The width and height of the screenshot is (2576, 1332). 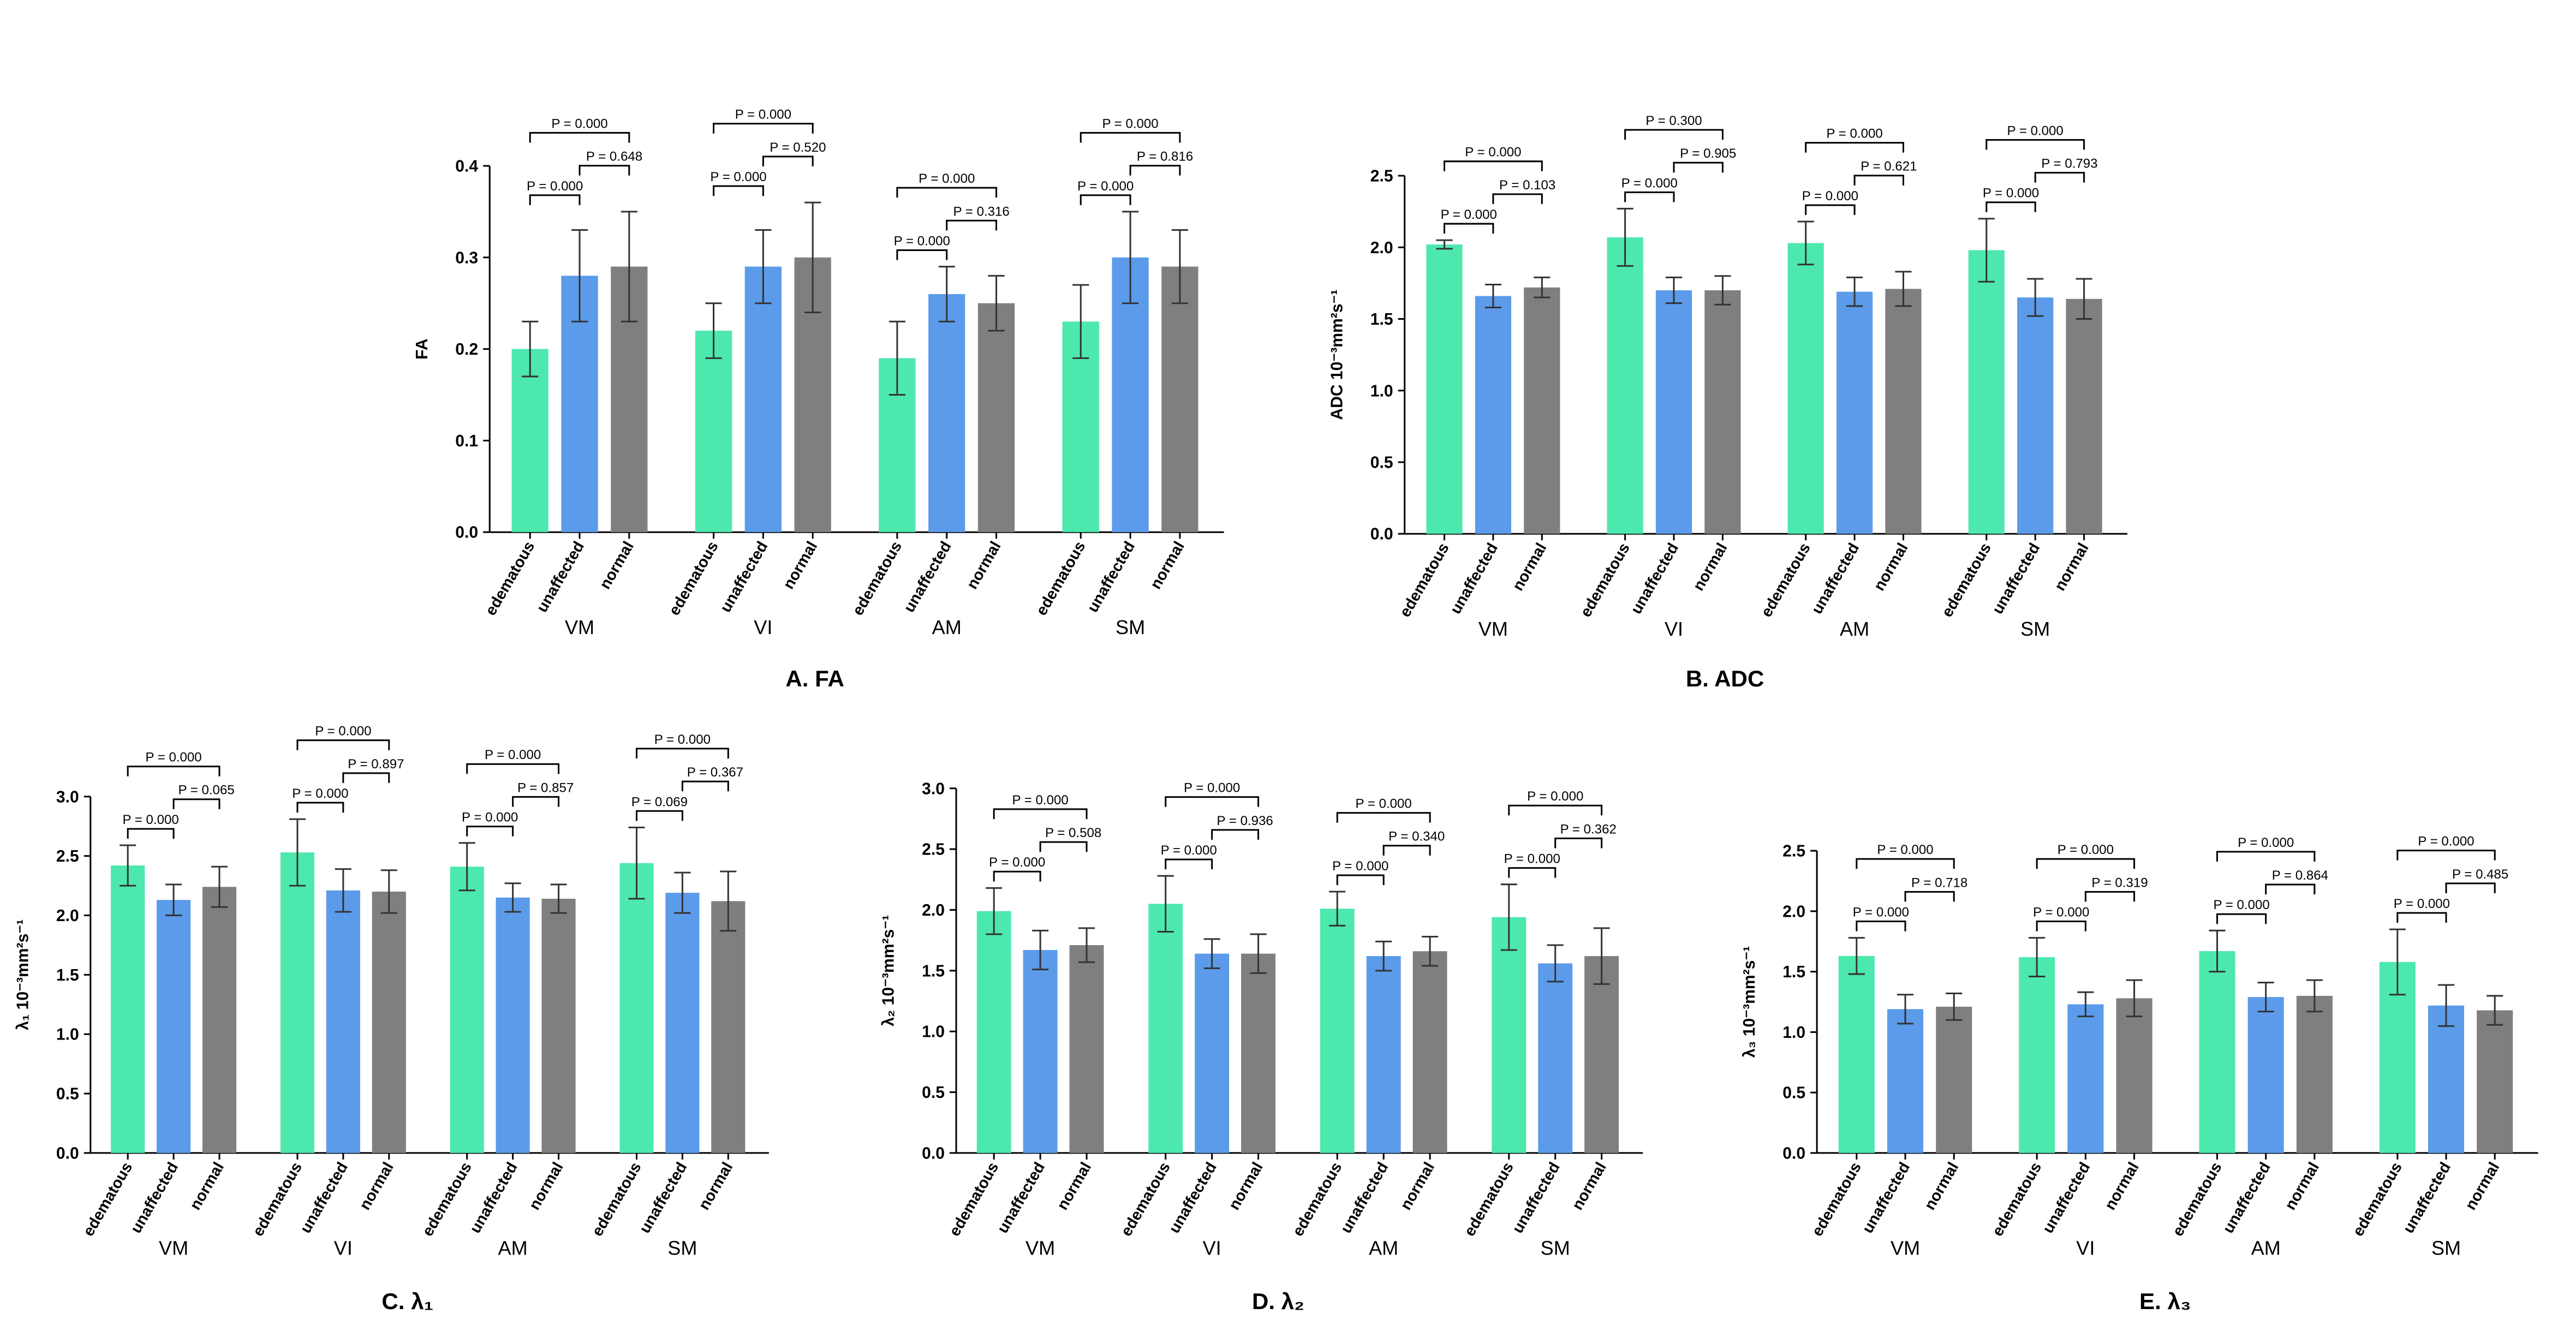 What do you see at coordinates (545, 787) in the screenshot?
I see `p-value-label: P = 0.857` at bounding box center [545, 787].